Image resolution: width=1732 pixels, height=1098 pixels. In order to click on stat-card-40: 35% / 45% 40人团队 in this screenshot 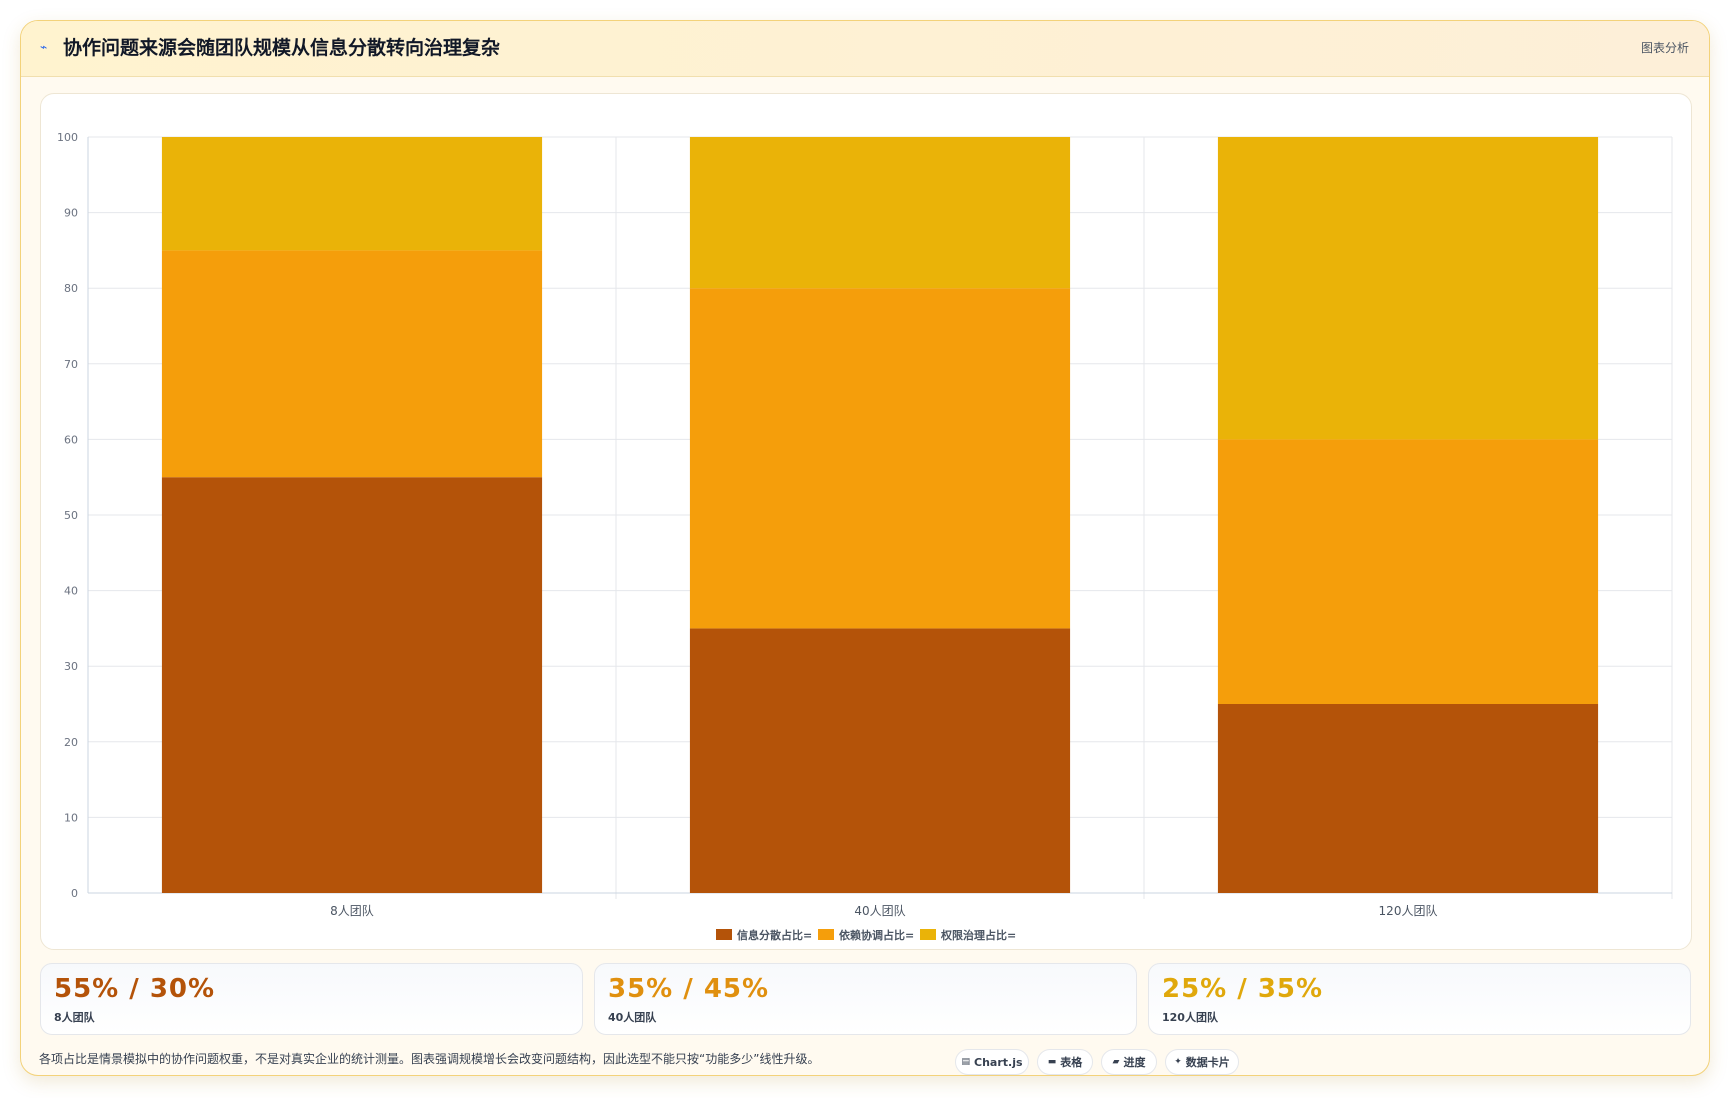, I will do `click(865, 999)`.